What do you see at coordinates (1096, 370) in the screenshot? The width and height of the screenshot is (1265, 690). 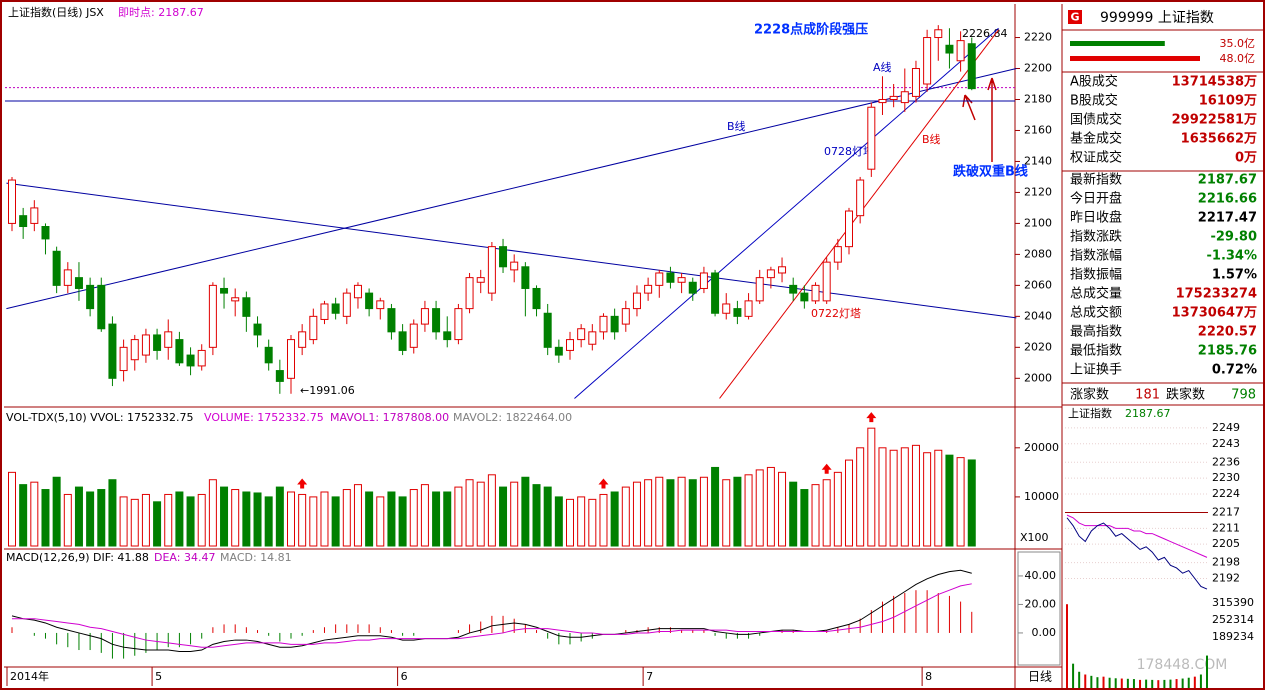 I see `info-label: 上证换手` at bounding box center [1096, 370].